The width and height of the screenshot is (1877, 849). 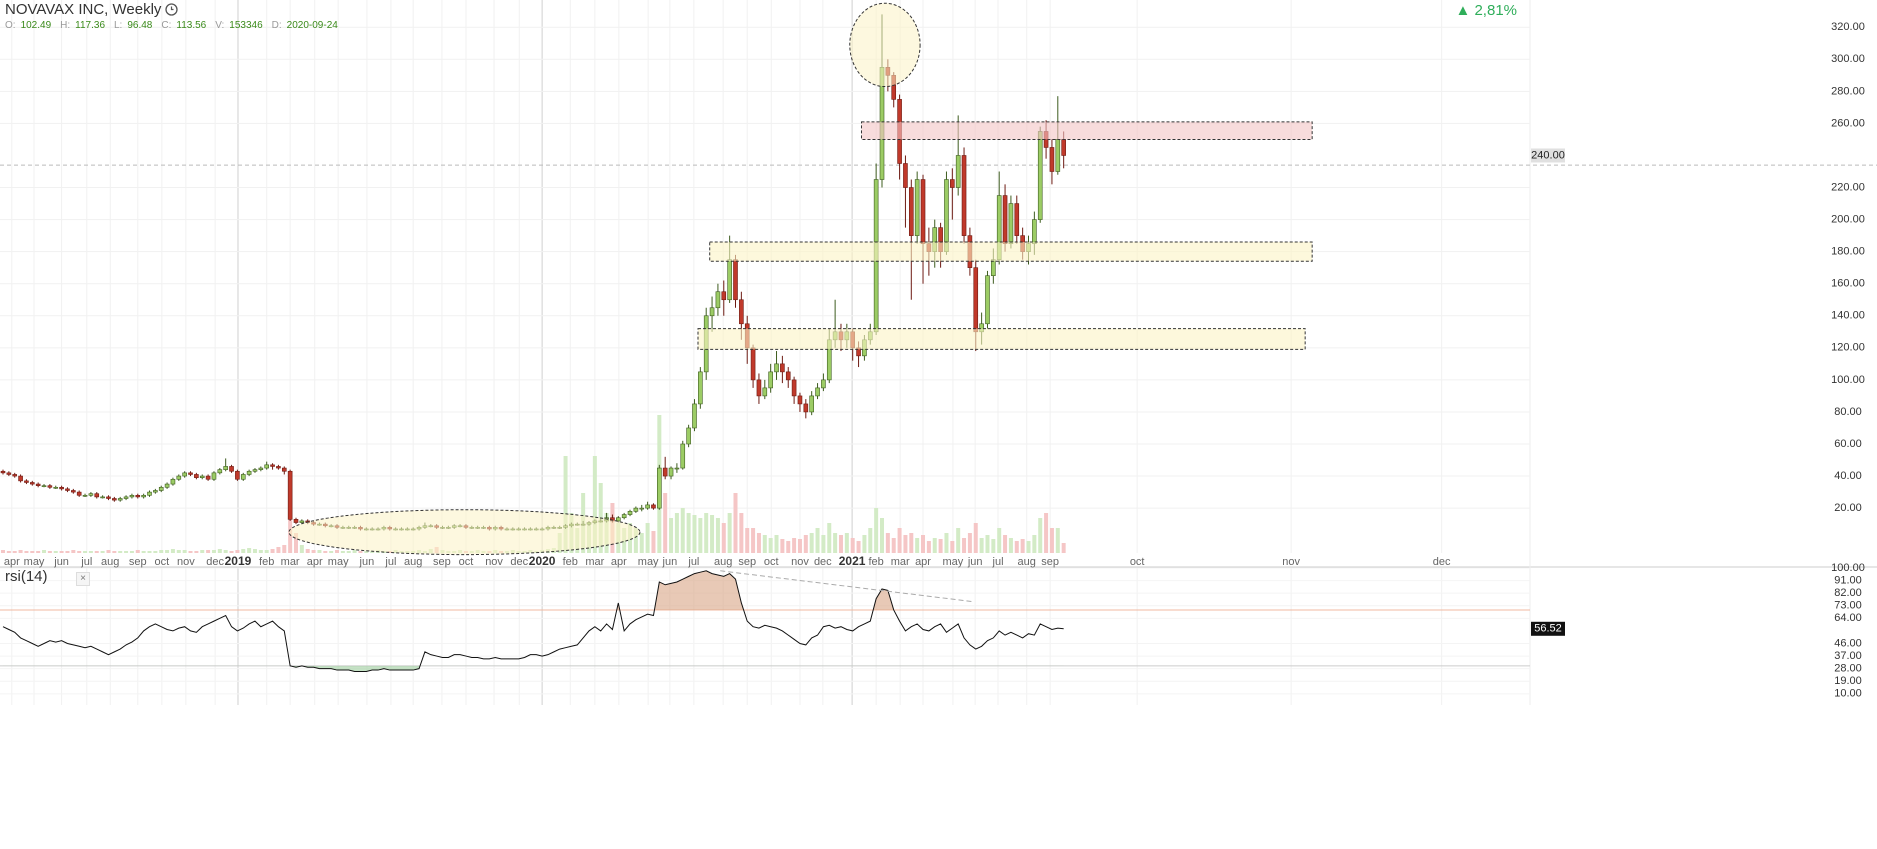 I want to click on y-tick-label: 180.00, so click(x=1848, y=252).